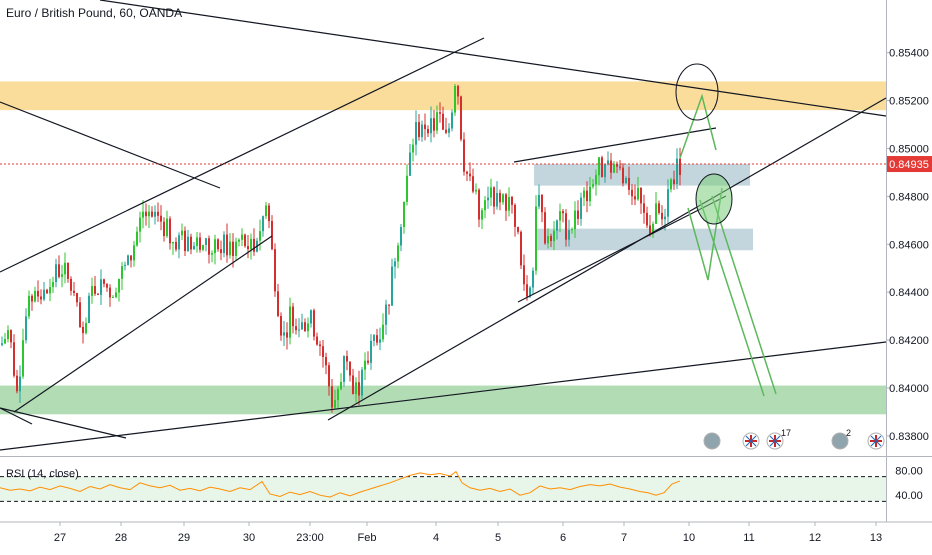 This screenshot has height=555, width=932. Describe the element at coordinates (909, 389) in the screenshot. I see `price-tick-label: 0.84000` at that location.